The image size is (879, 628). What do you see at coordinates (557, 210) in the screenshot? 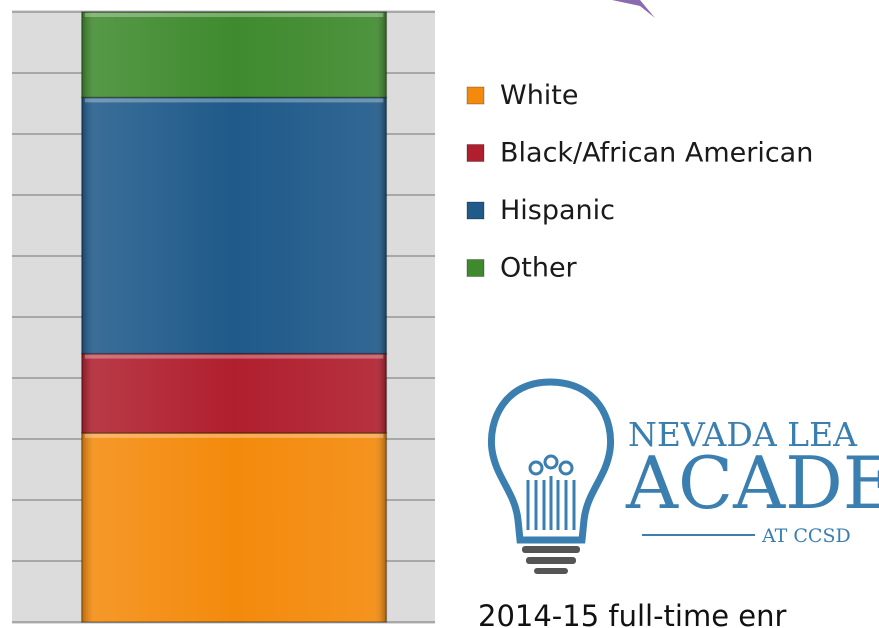
I see `legend-label: Hispanic` at bounding box center [557, 210].